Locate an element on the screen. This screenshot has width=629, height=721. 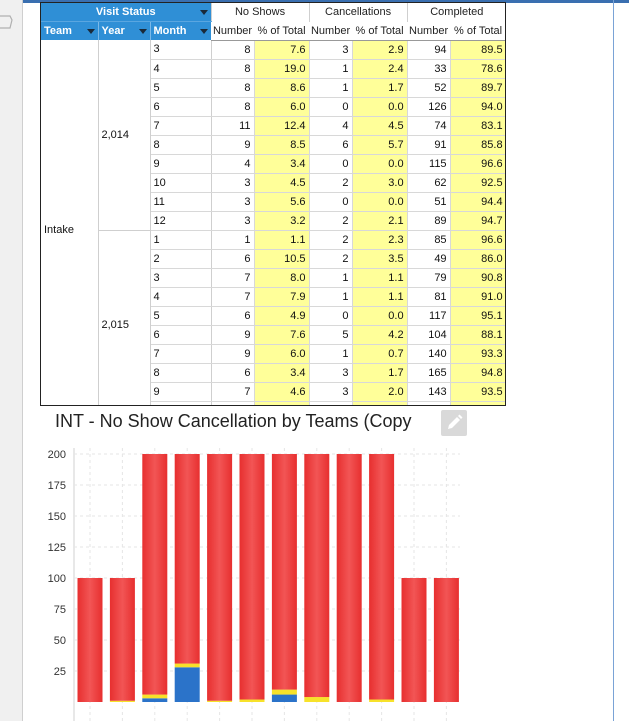
completed-number: 33 is located at coordinates (429, 69).